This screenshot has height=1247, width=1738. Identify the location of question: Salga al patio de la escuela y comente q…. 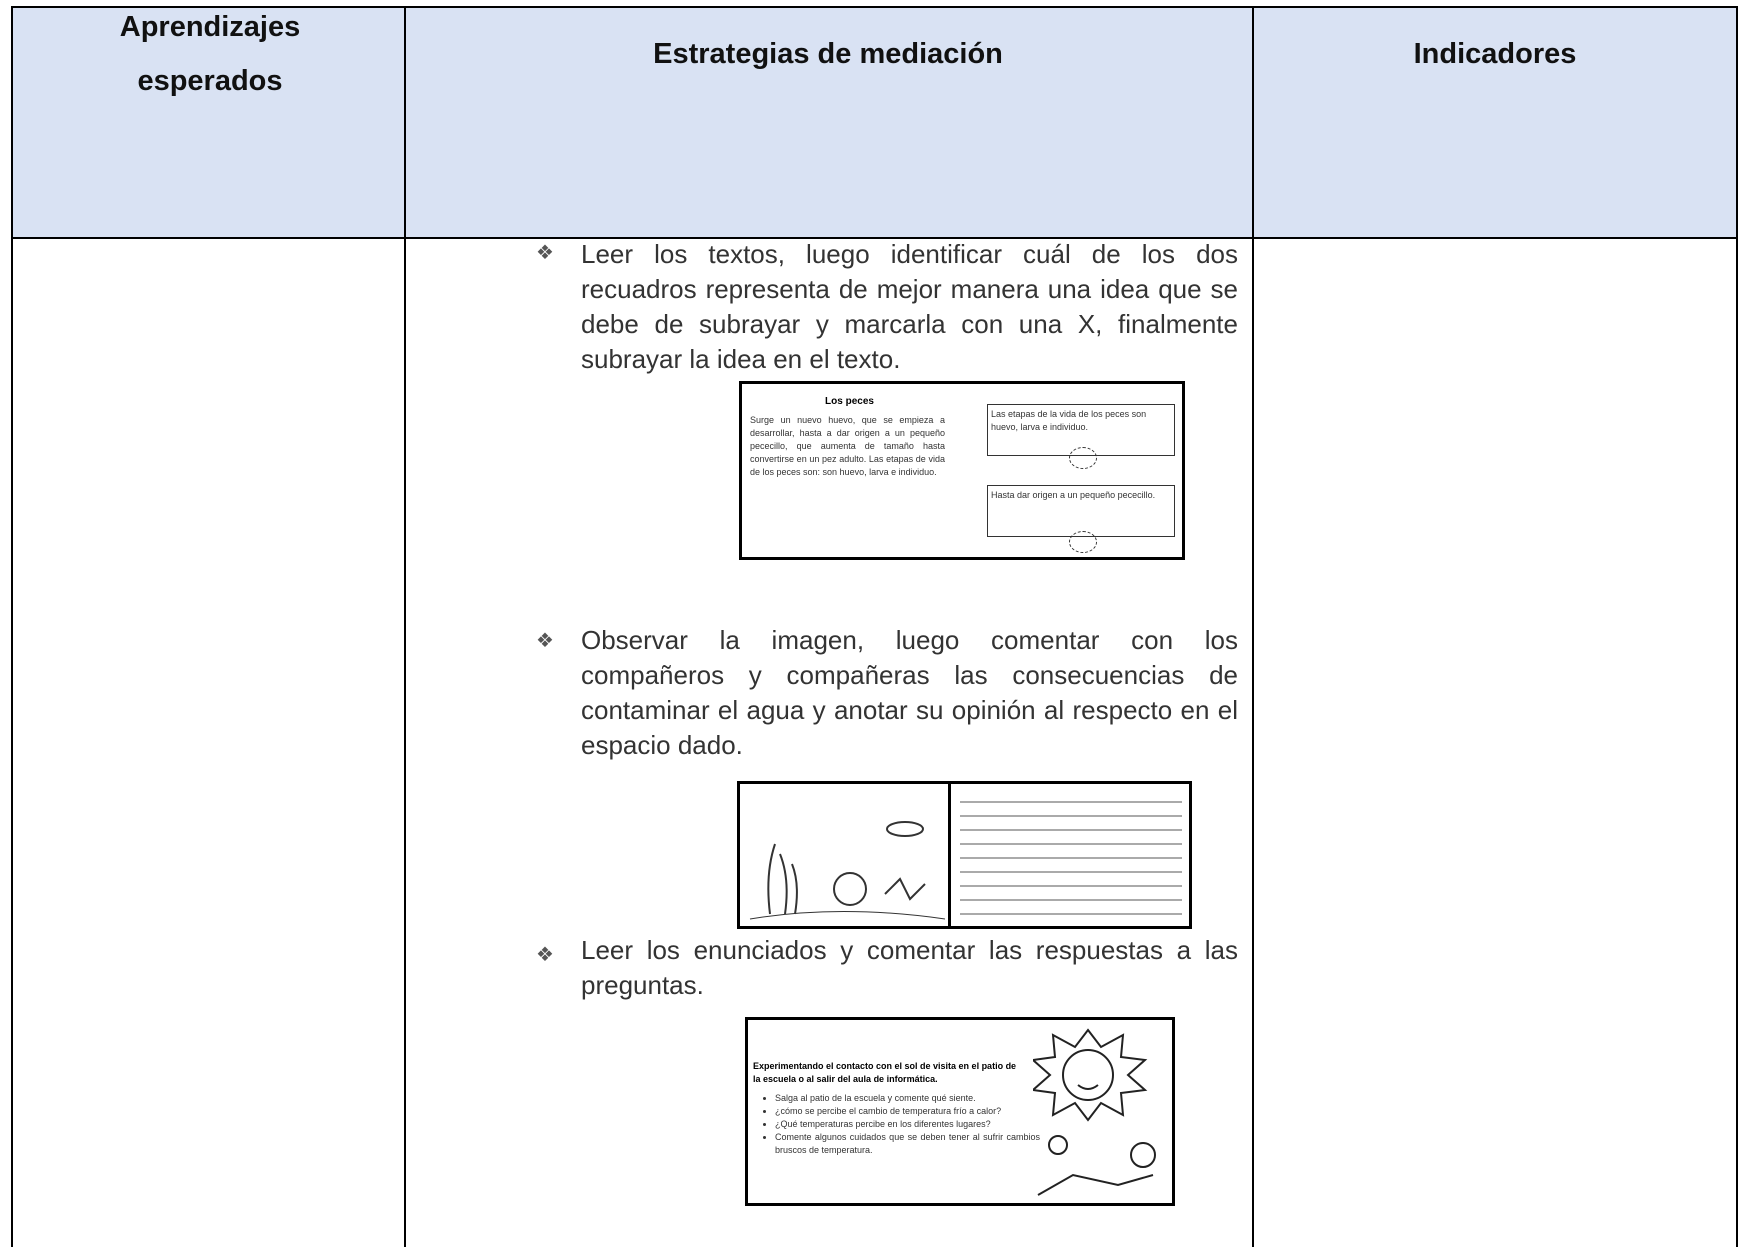
(907, 1098).